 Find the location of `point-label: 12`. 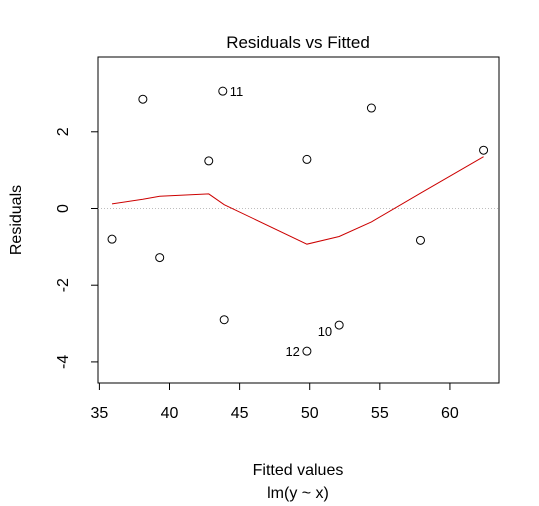

point-label: 12 is located at coordinates (292, 351).